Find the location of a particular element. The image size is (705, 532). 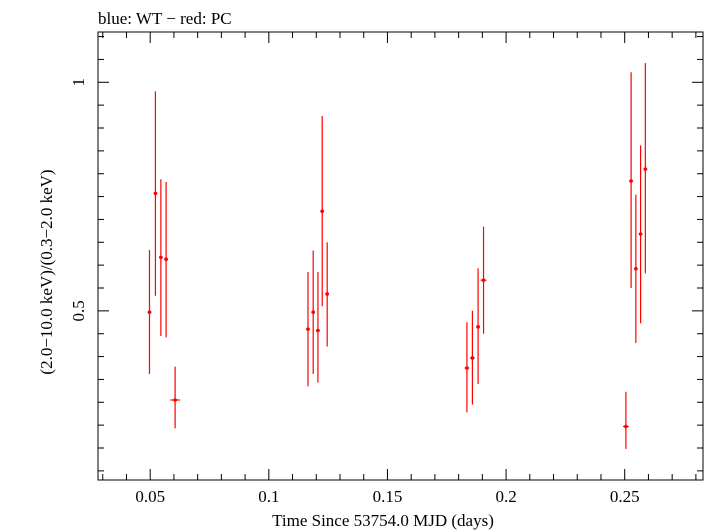

x-tick-label: 0.15 is located at coordinates (388, 496).